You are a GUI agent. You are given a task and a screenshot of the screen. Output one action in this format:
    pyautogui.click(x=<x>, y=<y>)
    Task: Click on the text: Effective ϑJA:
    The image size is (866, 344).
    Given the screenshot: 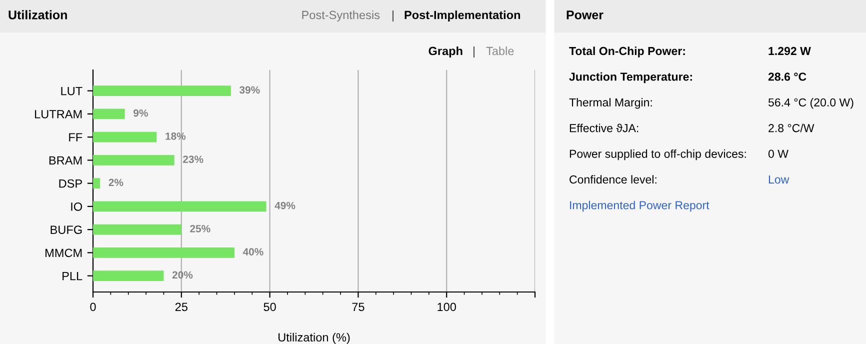 What is the action you would take?
    pyautogui.click(x=604, y=128)
    